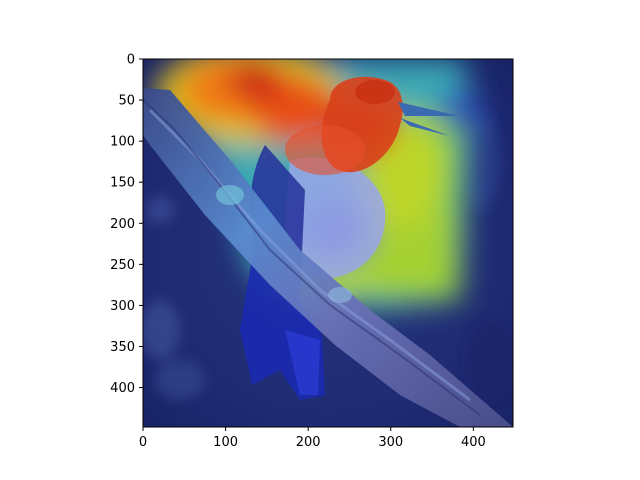 Image resolution: width=640 pixels, height=480 pixels. Describe the element at coordinates (143, 442) in the screenshot. I see `x-tick-label: 0` at that location.